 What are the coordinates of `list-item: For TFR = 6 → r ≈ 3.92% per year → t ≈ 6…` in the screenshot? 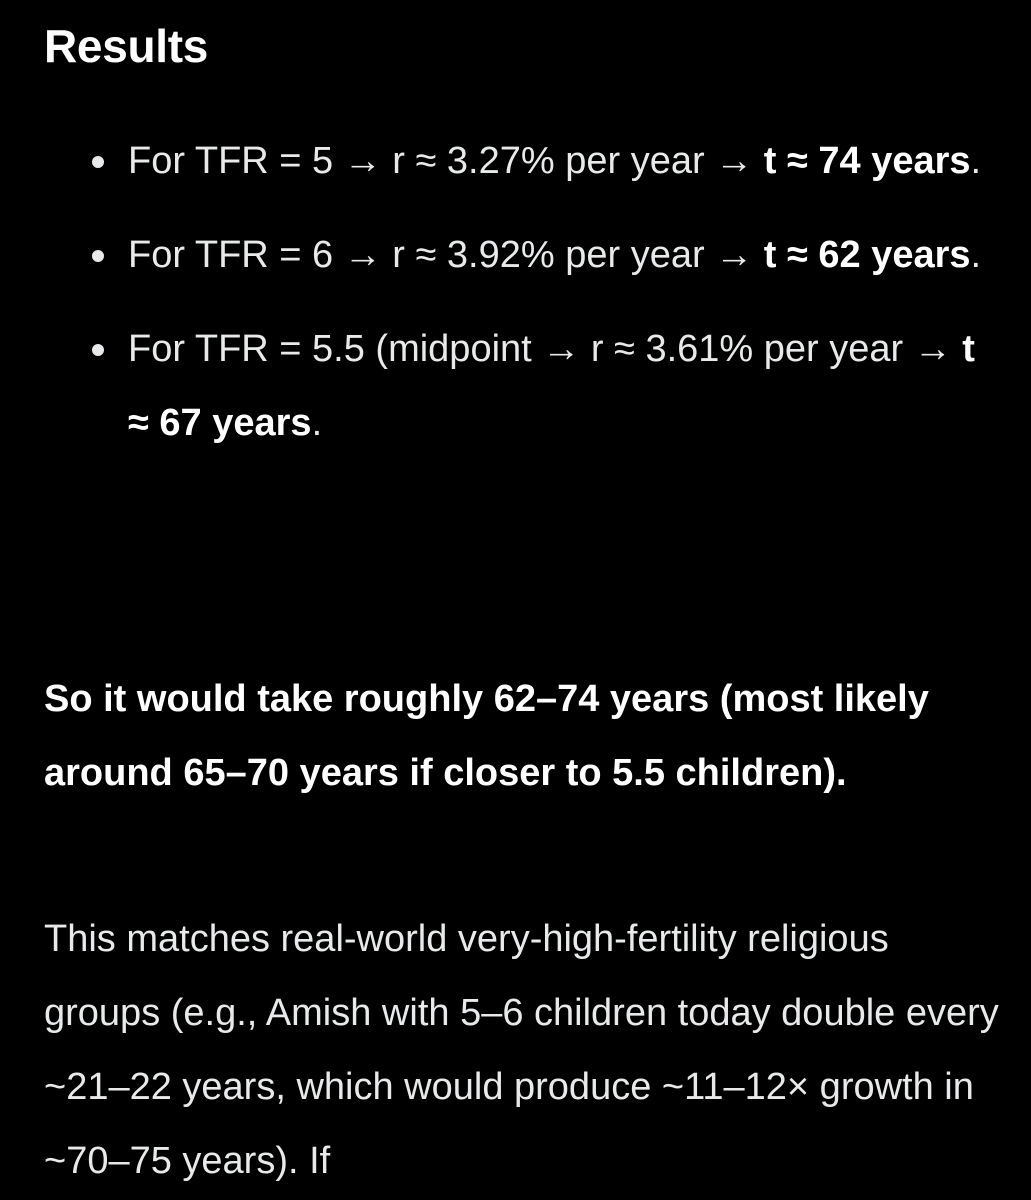 It's located at (519, 255).